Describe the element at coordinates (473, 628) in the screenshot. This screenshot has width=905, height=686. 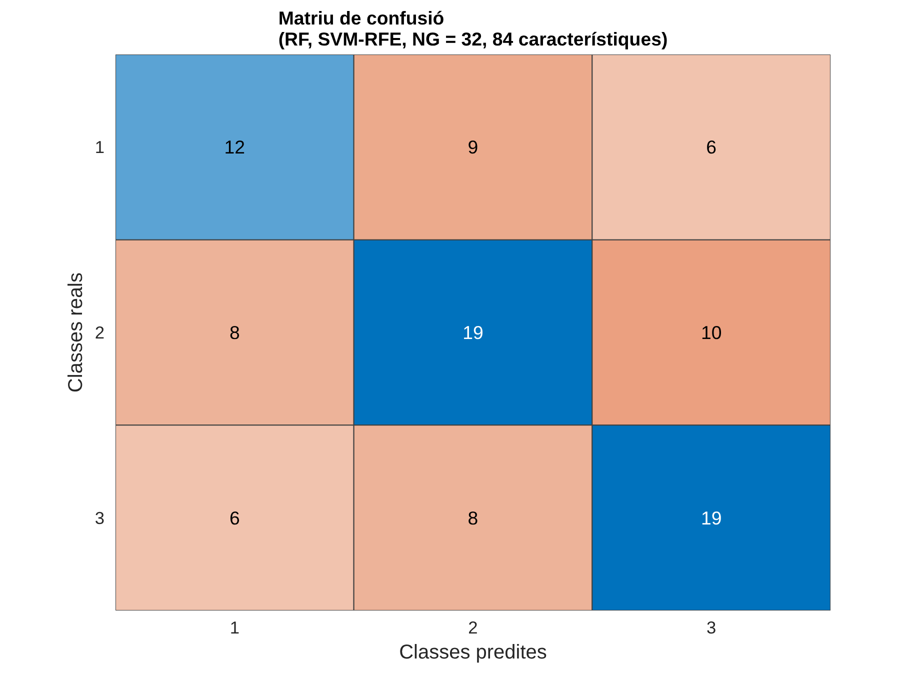
I see `x-tick-label: 2` at that location.